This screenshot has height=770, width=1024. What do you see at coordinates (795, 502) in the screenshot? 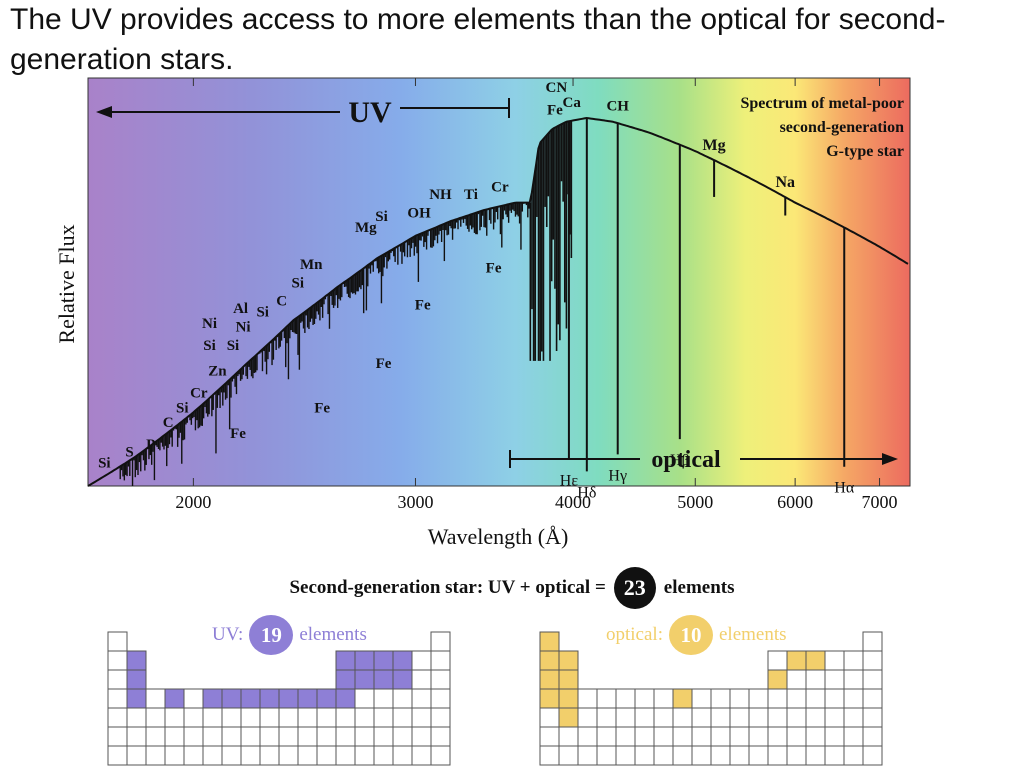
I see `x-tick-label: 6000` at bounding box center [795, 502].